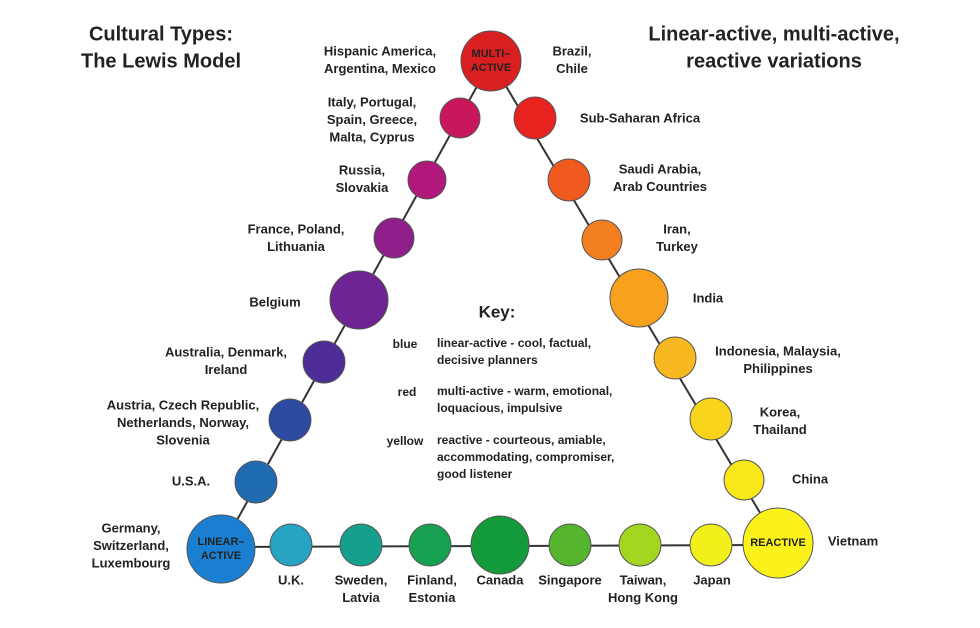 The height and width of the screenshot is (628, 980). Describe the element at coordinates (372, 101) in the screenshot. I see `country-label: Italy, Portugal,` at that location.